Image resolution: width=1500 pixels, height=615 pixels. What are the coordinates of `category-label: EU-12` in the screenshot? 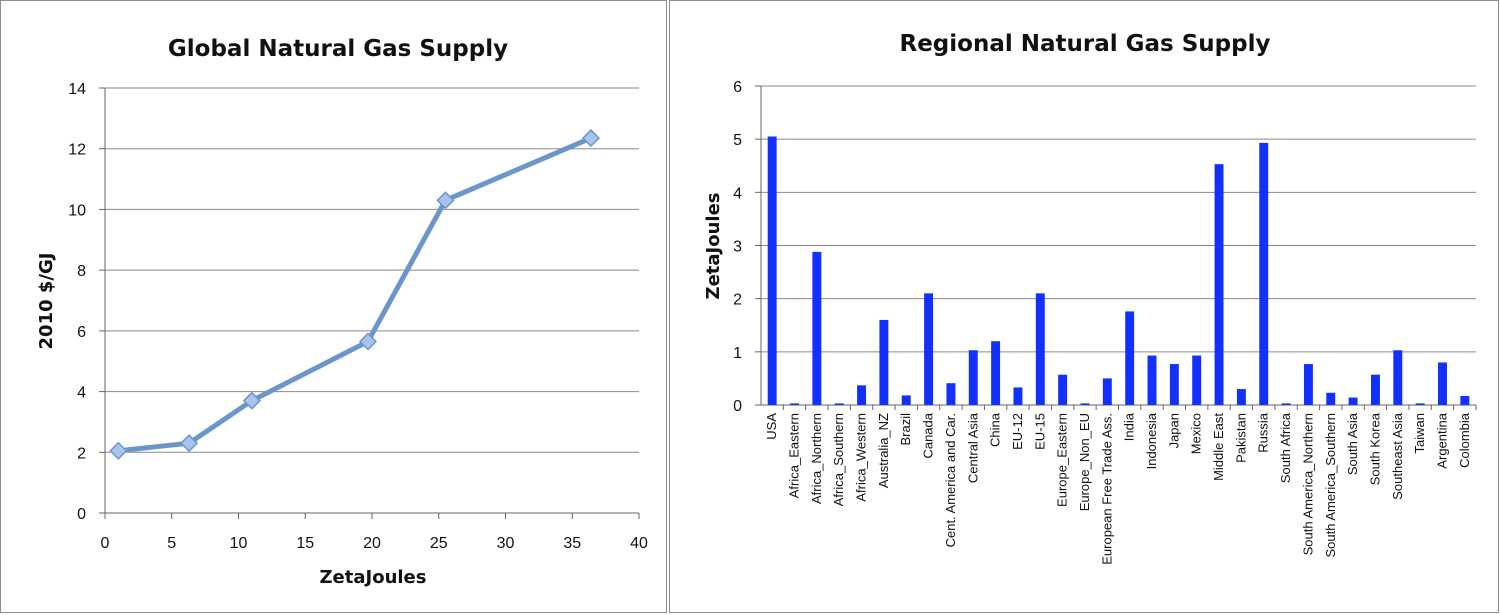 It's located at (1017, 431).